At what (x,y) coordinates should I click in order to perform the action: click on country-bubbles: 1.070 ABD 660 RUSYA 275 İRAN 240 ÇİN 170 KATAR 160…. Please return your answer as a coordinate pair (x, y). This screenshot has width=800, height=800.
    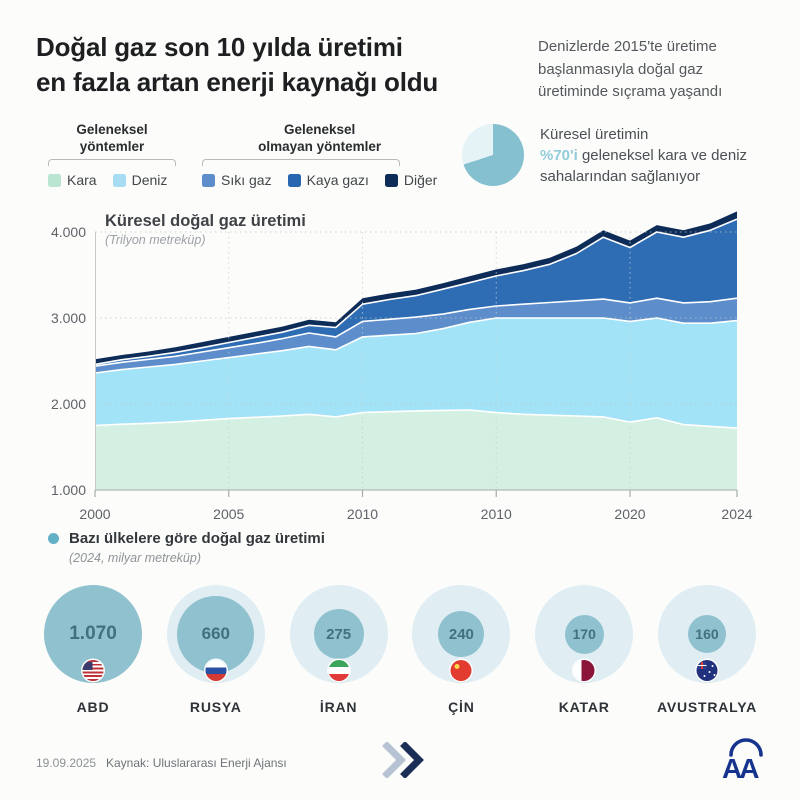
    Looking at the image, I should click on (400, 650).